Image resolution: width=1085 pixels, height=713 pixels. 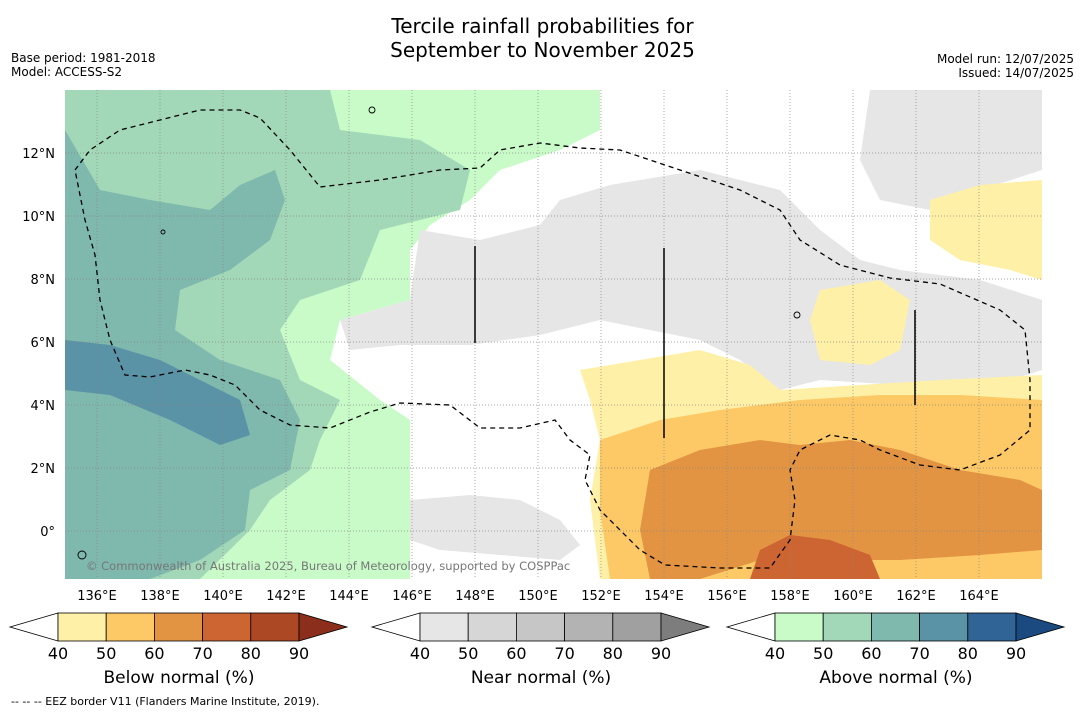 I want to click on meta-left: Base period: 1981-2018 Model: ACCESS-S2, so click(x=83, y=65).